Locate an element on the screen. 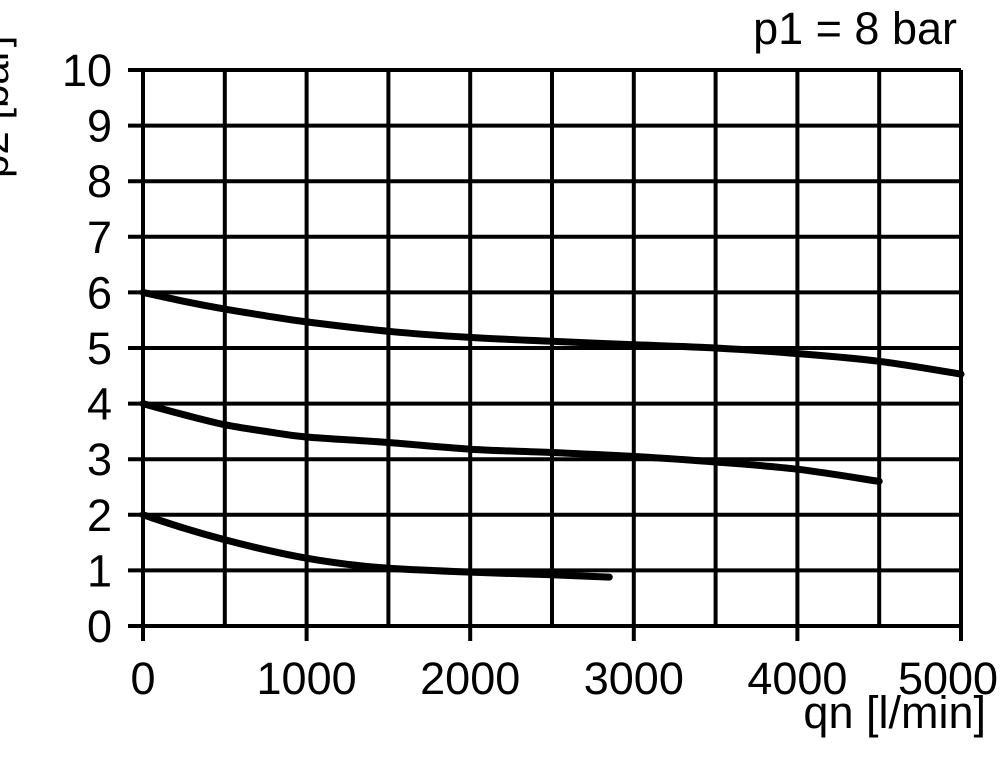  y-tick-label: 6 is located at coordinates (99, 292).